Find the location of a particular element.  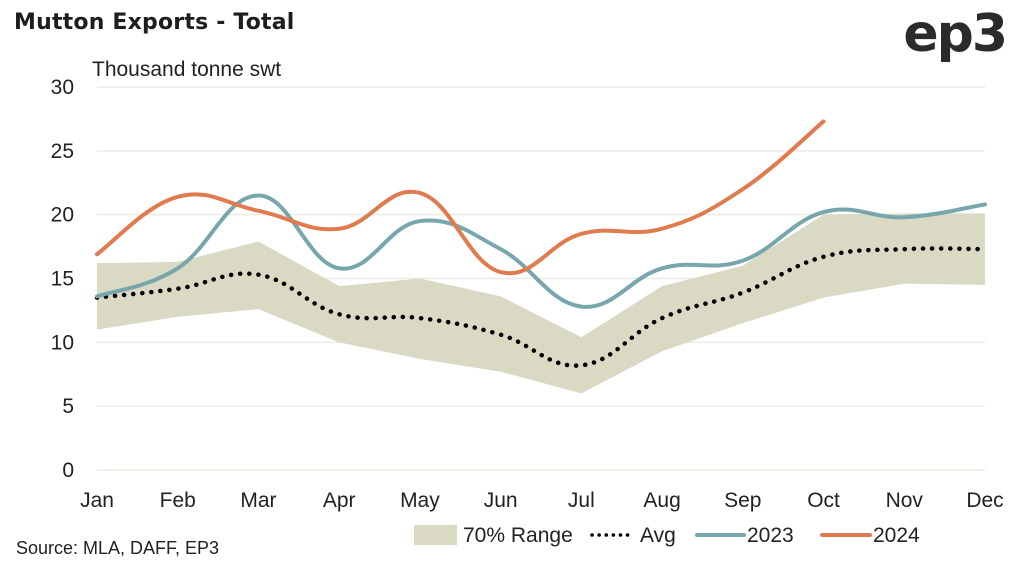

y-tick-label: 0 is located at coordinates (68, 470).